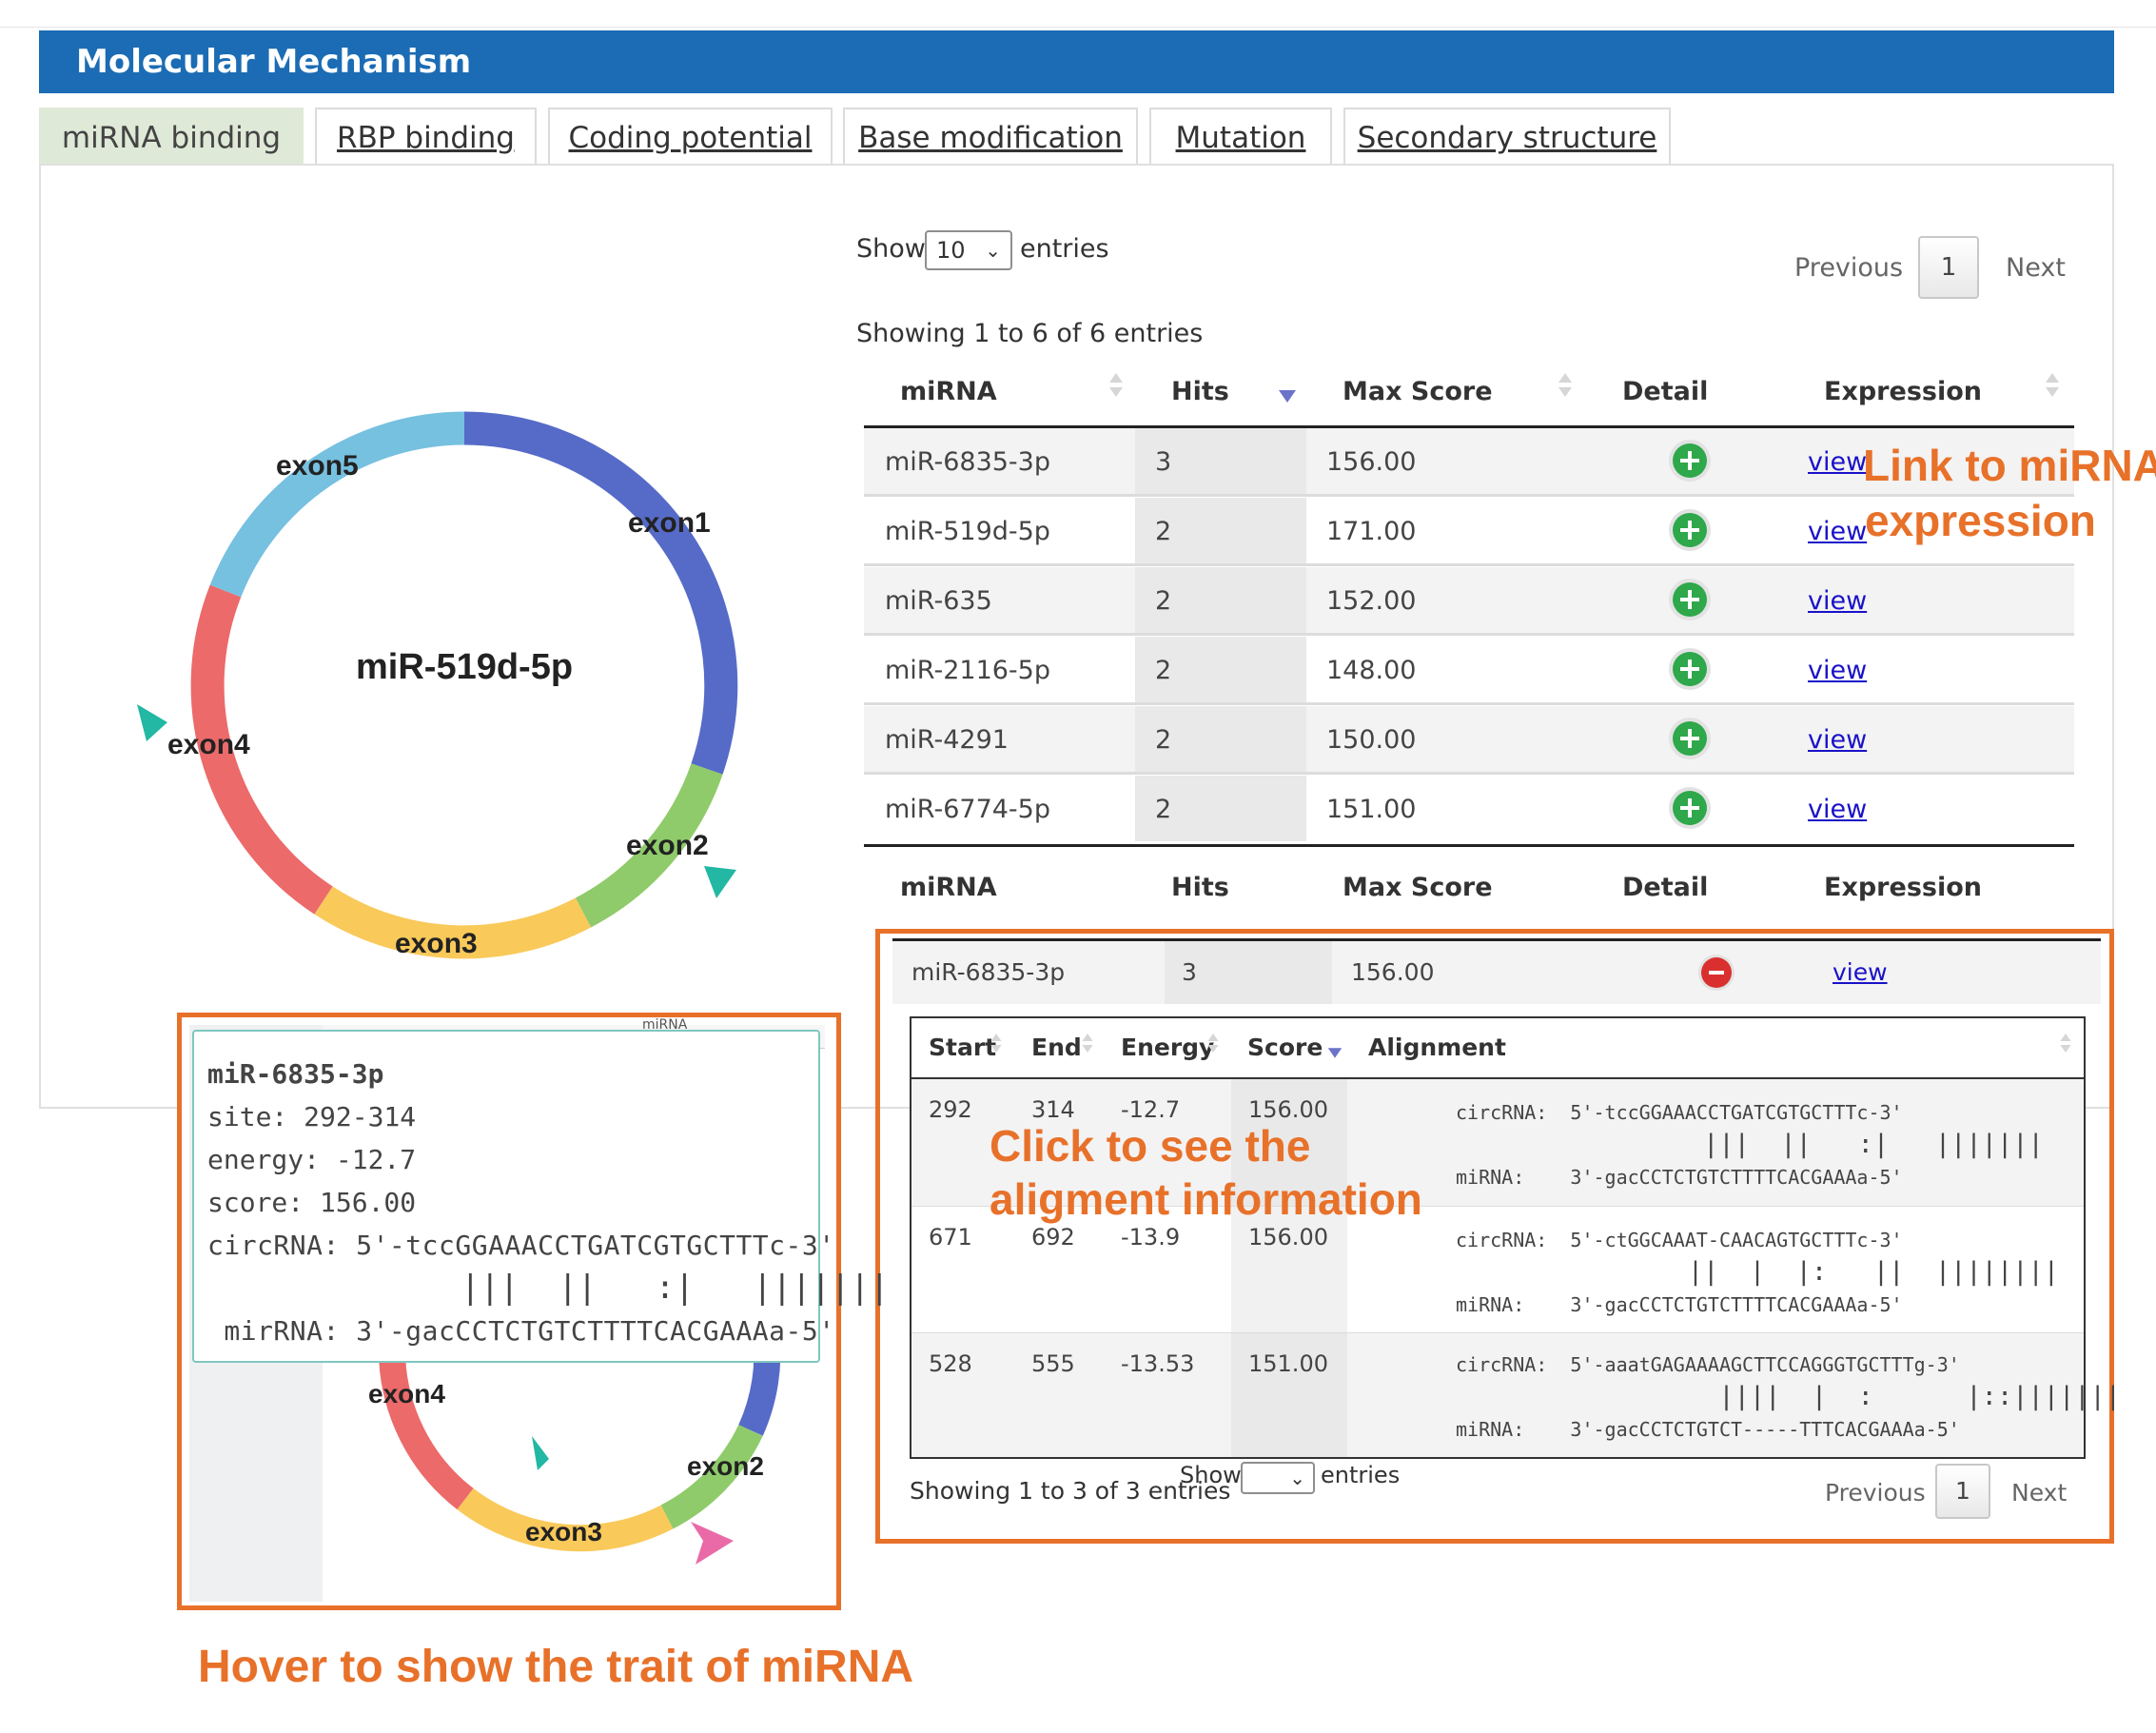  I want to click on alignment-table, so click(1498, 1237).